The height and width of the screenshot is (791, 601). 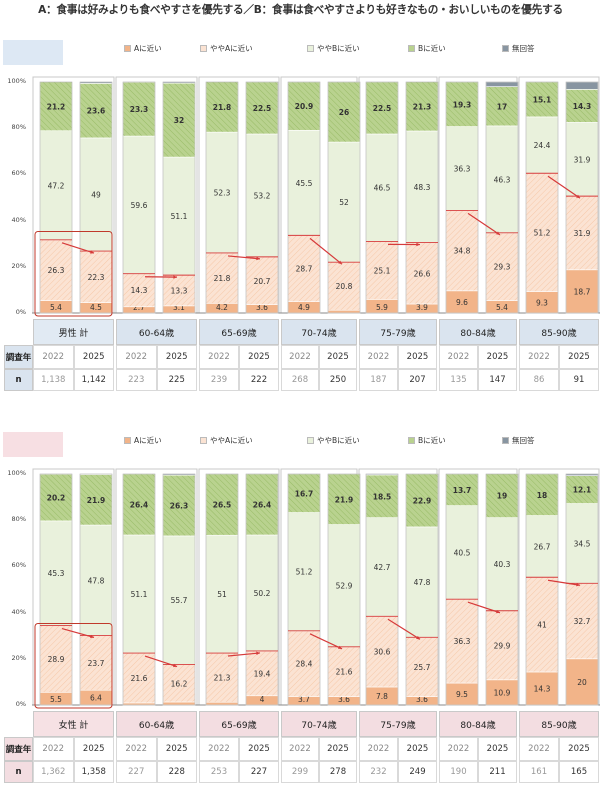 What do you see at coordinates (344, 586) in the screenshot?
I see `data-label: 52.9` at bounding box center [344, 586].